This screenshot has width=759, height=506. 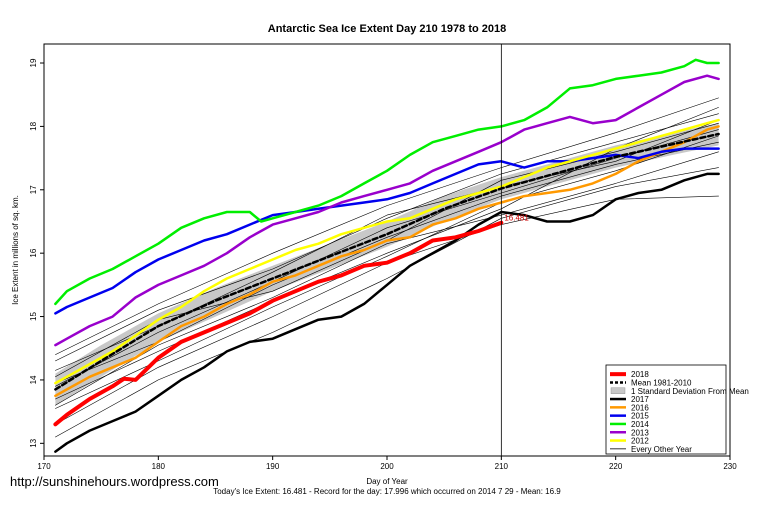 What do you see at coordinates (640, 416) in the screenshot?
I see `legend-label: 2015` at bounding box center [640, 416].